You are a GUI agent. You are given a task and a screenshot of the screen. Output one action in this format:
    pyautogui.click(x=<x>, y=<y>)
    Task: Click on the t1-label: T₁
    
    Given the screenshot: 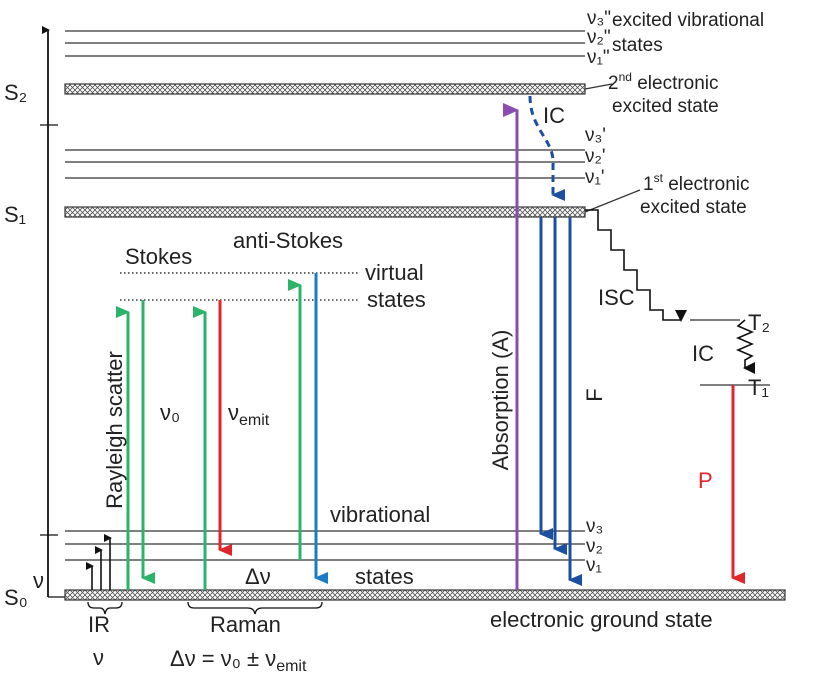 What is the action you would take?
    pyautogui.click(x=758, y=387)
    